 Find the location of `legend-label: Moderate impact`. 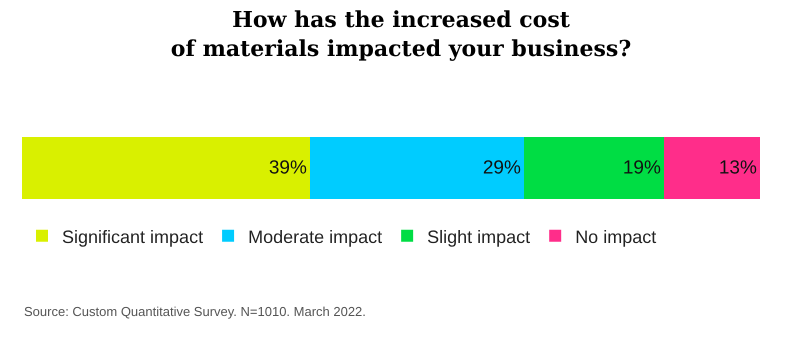

legend-label: Moderate impact is located at coordinates (315, 236).